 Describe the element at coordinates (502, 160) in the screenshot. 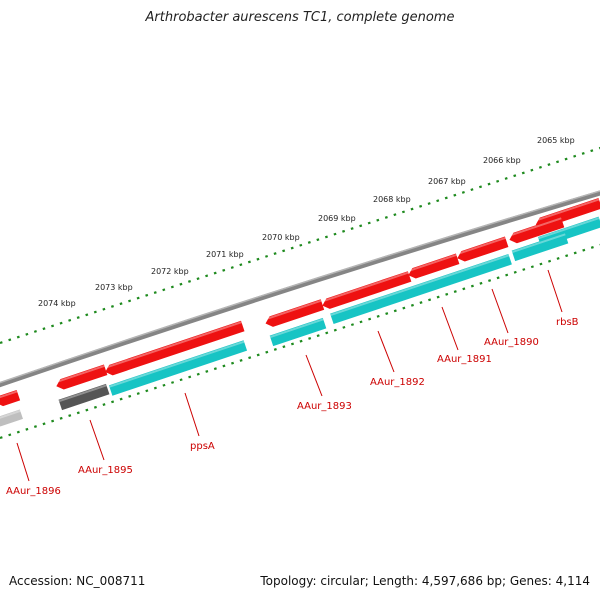

I see `scale-label: 2066 kbp` at that location.